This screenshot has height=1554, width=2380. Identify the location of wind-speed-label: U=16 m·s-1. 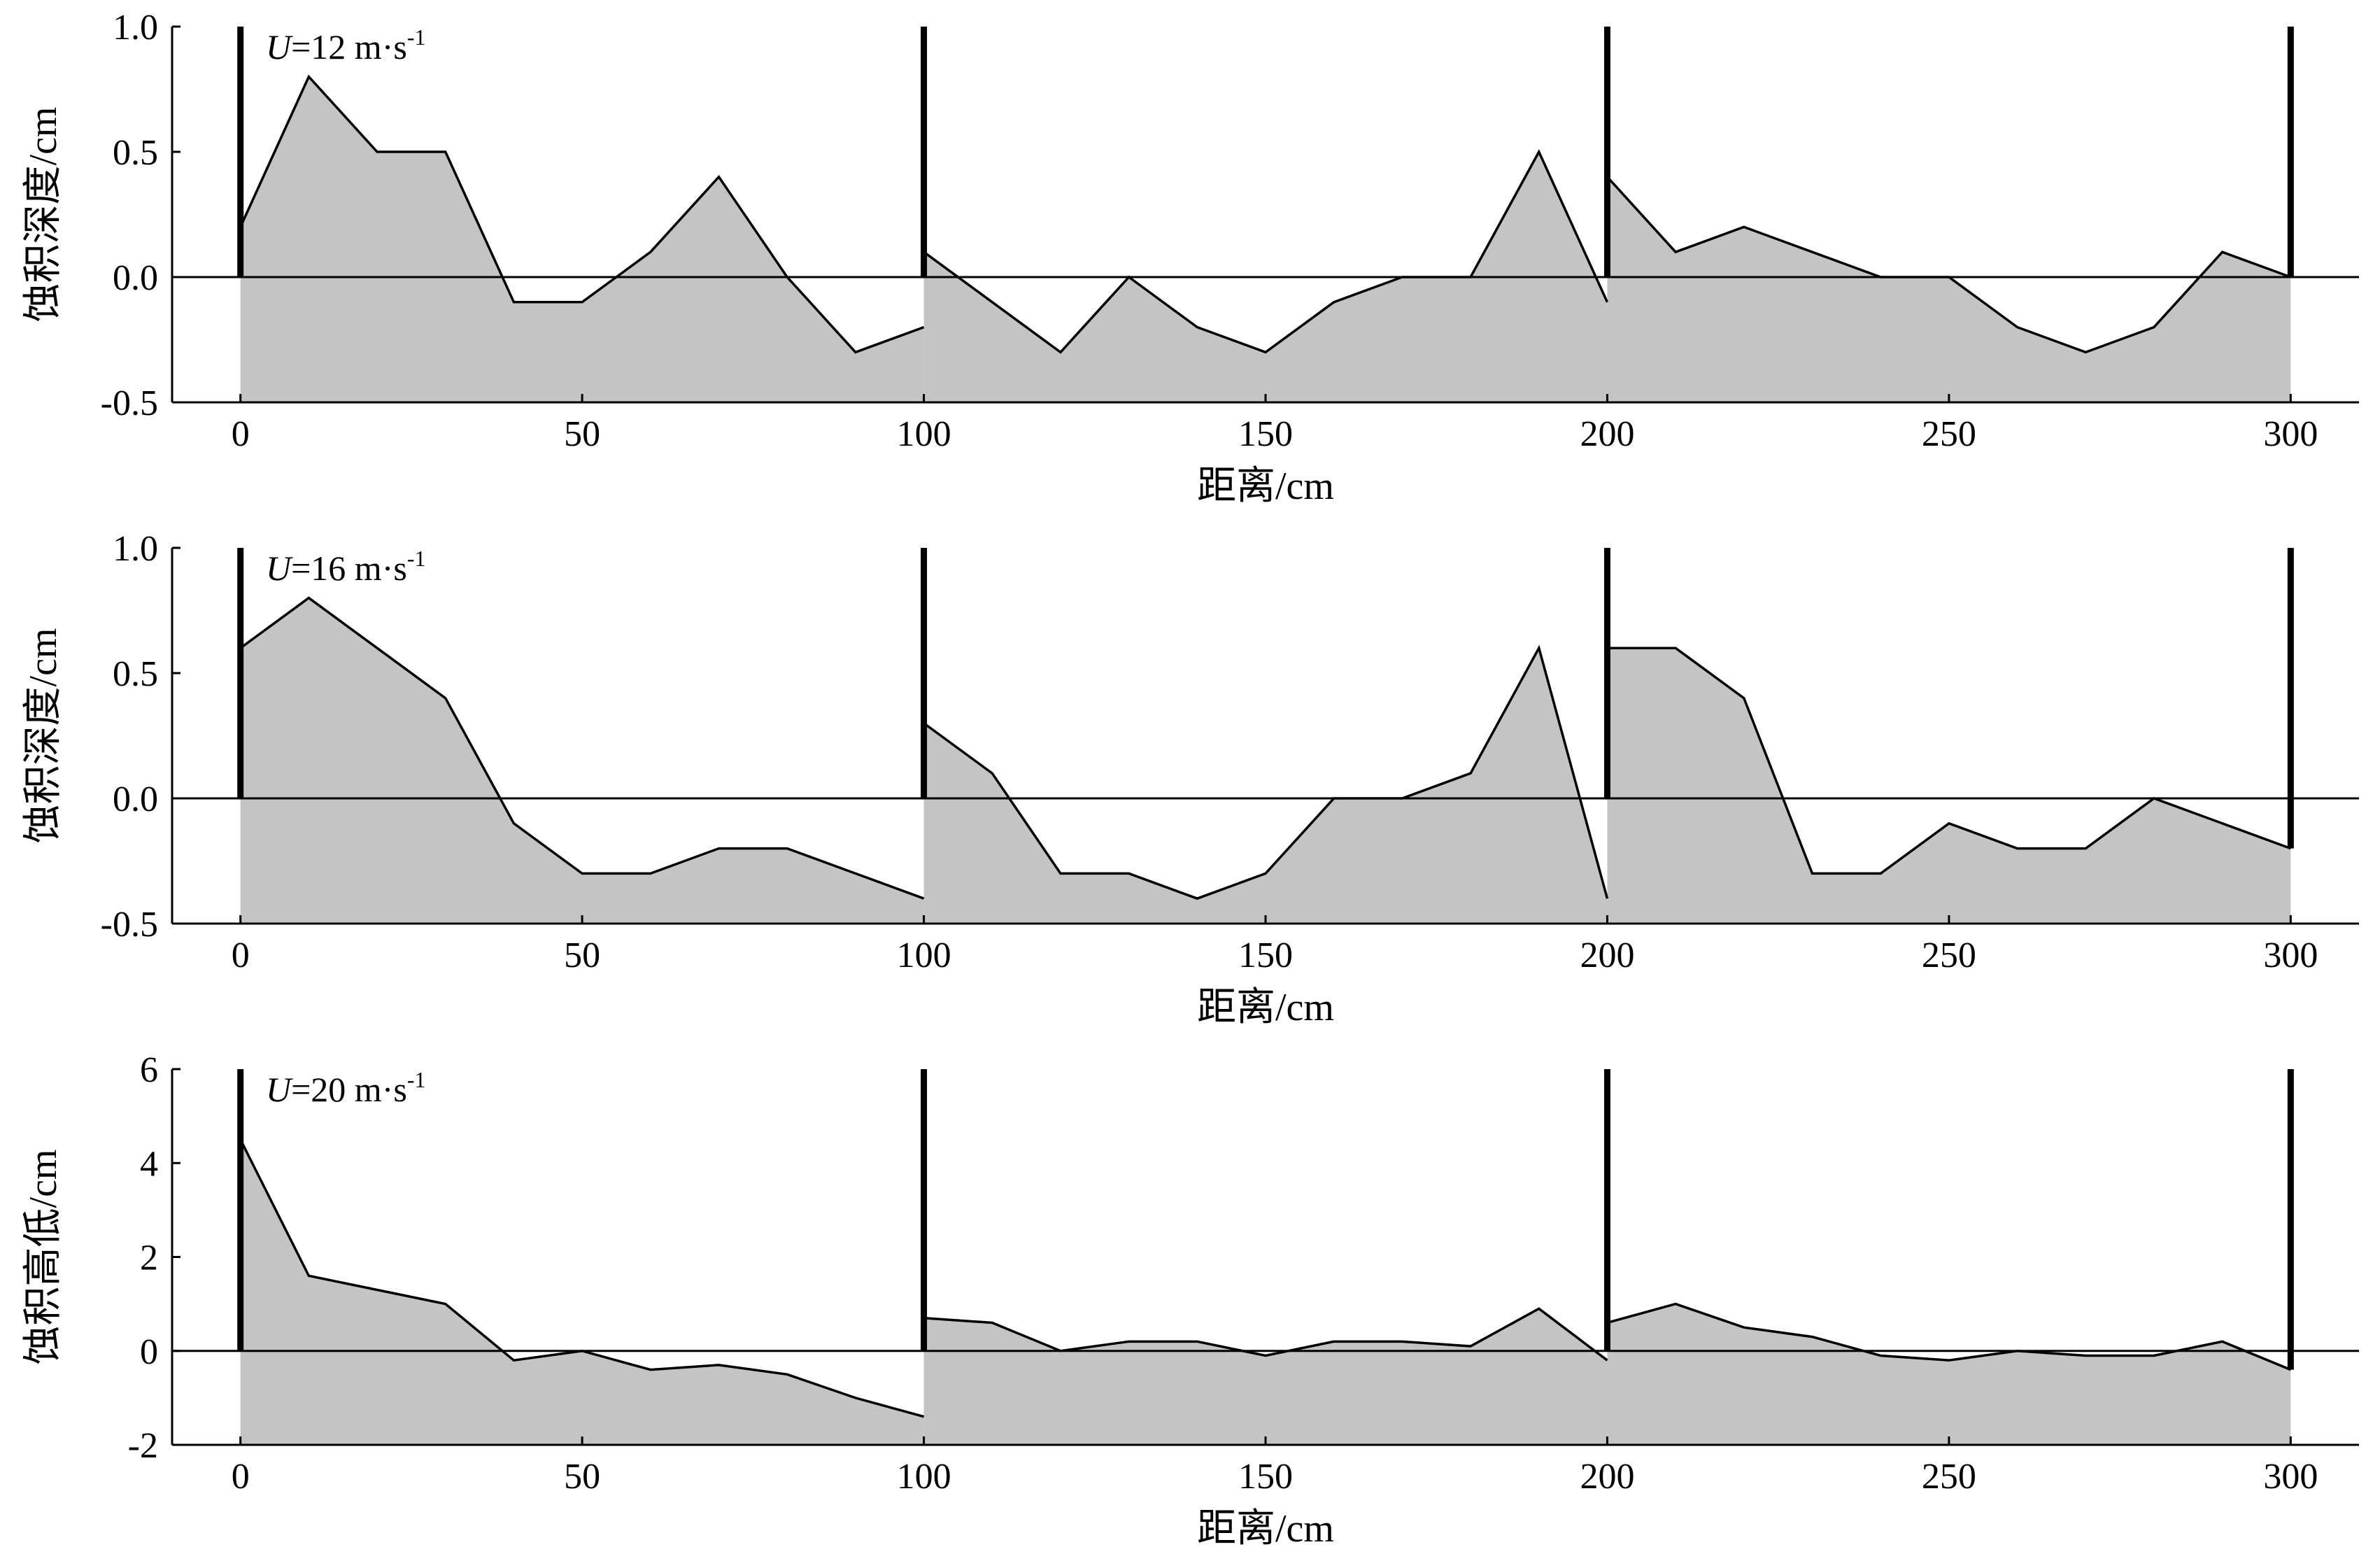
(345, 567).